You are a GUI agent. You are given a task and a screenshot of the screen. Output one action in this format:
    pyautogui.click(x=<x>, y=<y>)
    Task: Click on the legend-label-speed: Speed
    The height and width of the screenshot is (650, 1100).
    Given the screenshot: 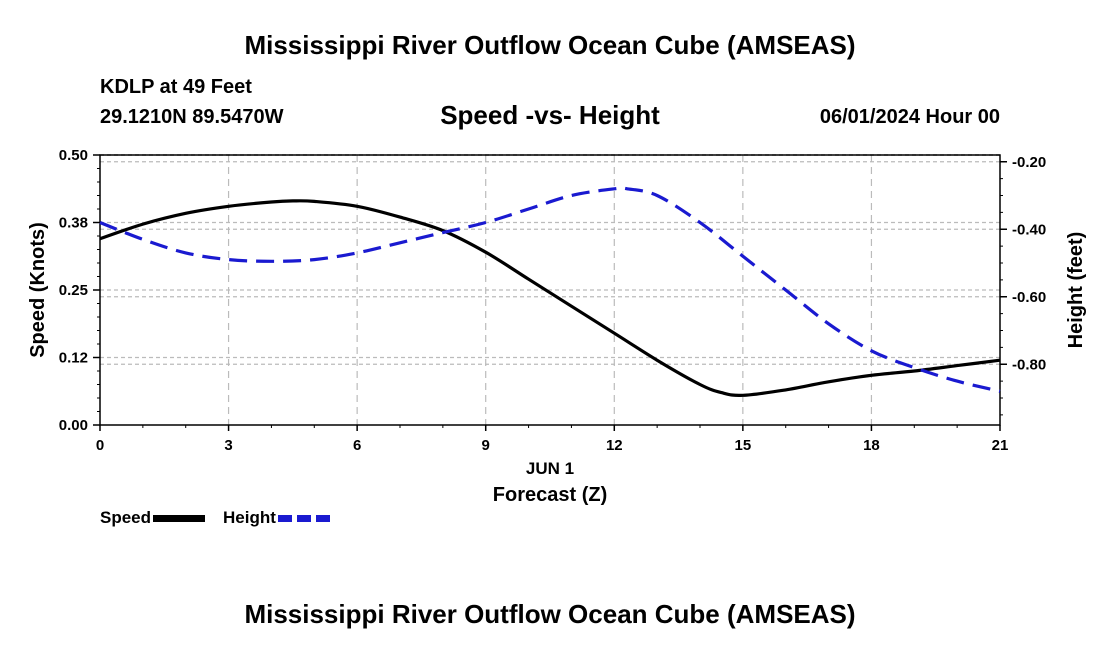 What is the action you would take?
    pyautogui.click(x=126, y=517)
    